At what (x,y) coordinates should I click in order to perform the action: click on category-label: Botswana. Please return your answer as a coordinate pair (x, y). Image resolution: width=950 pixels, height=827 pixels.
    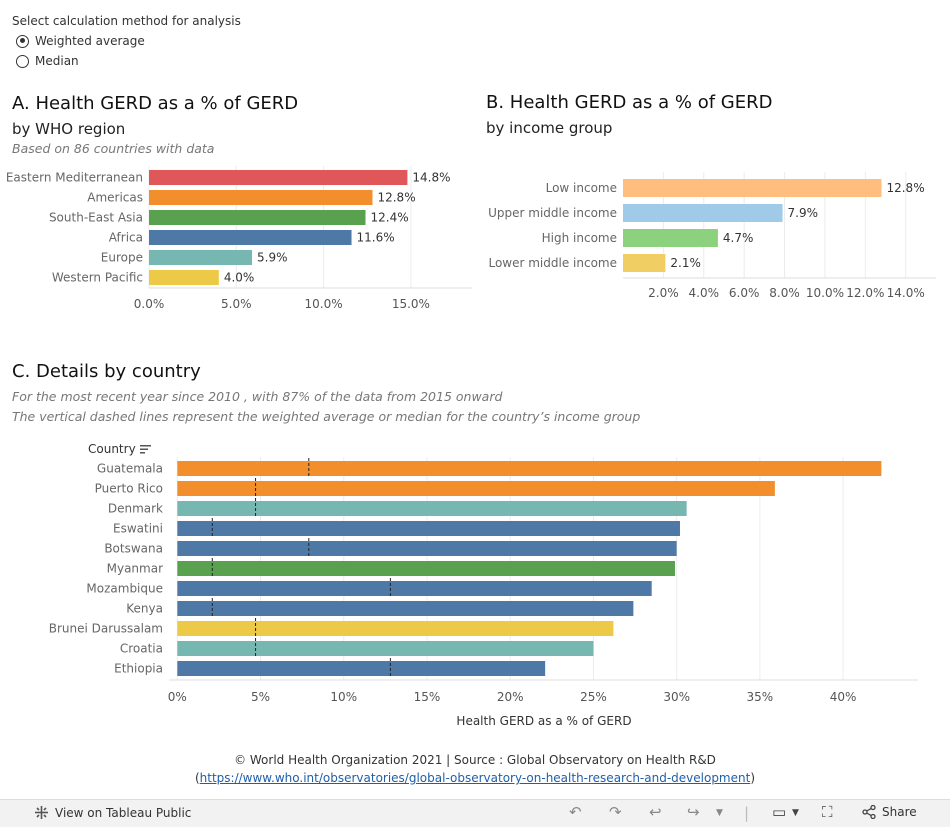
    Looking at the image, I should click on (133, 549).